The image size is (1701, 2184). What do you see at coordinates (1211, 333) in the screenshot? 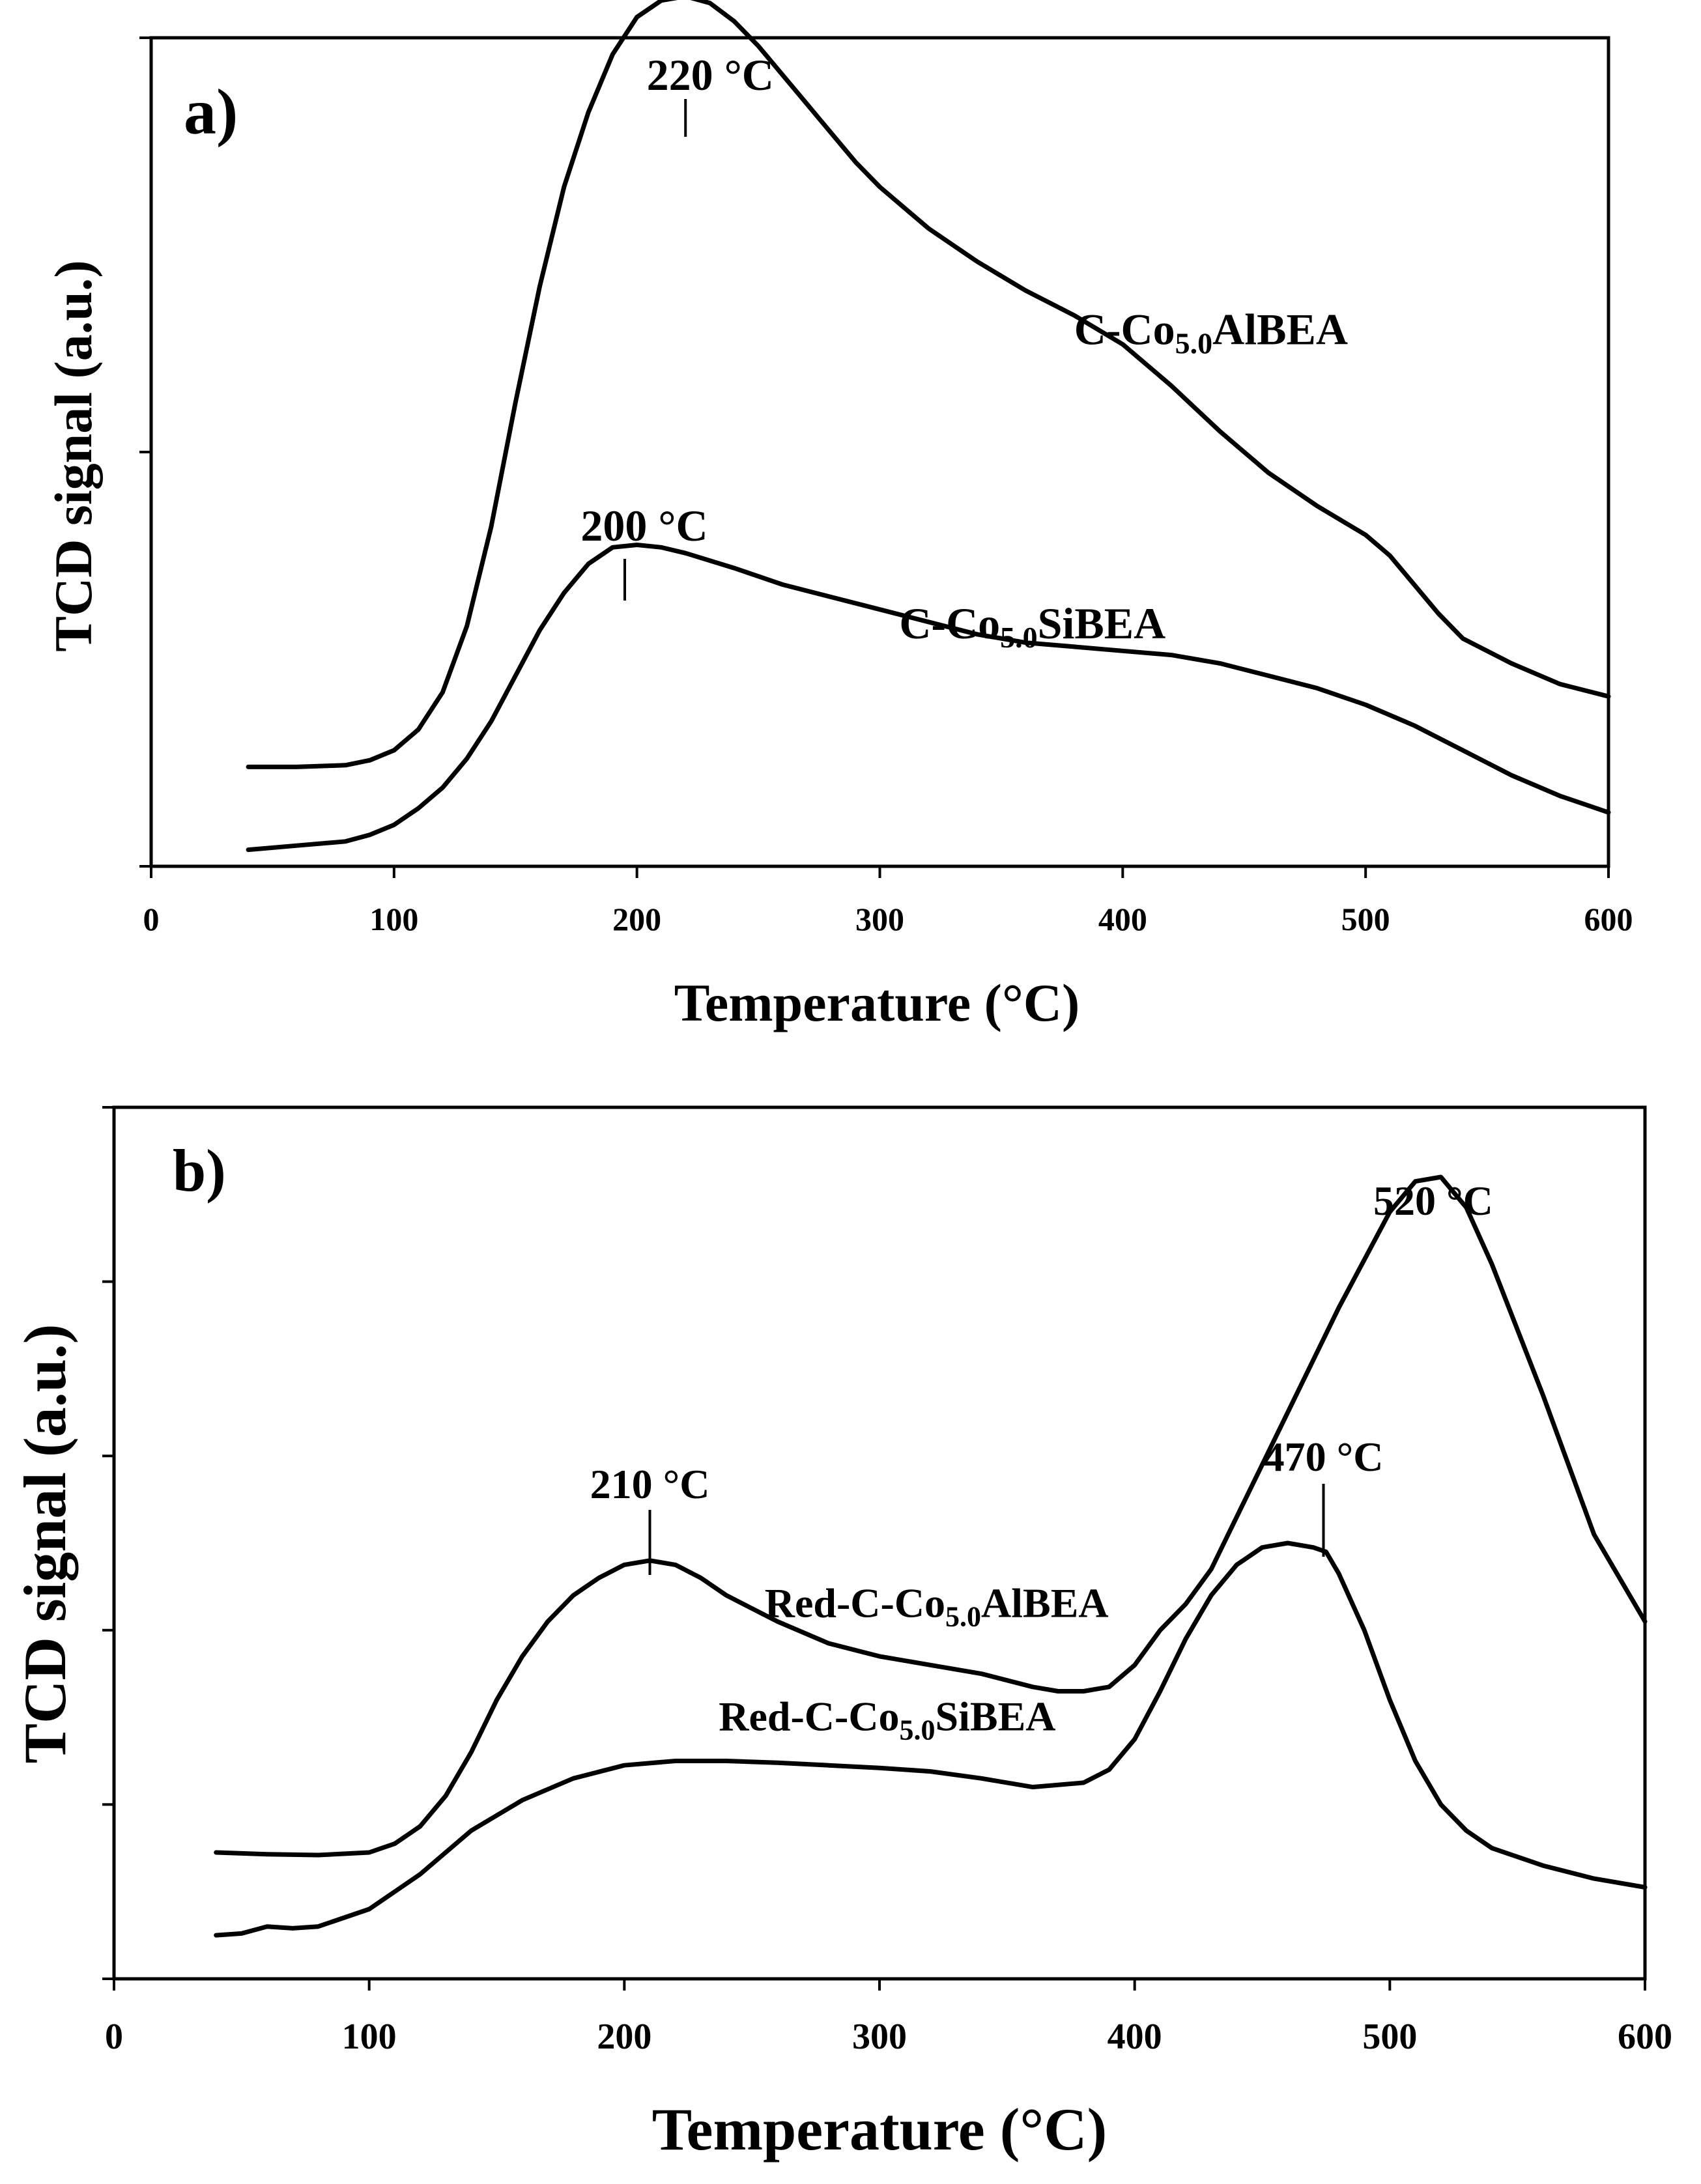
I see `series-label: C-Co5.0AlBEA` at bounding box center [1211, 333].